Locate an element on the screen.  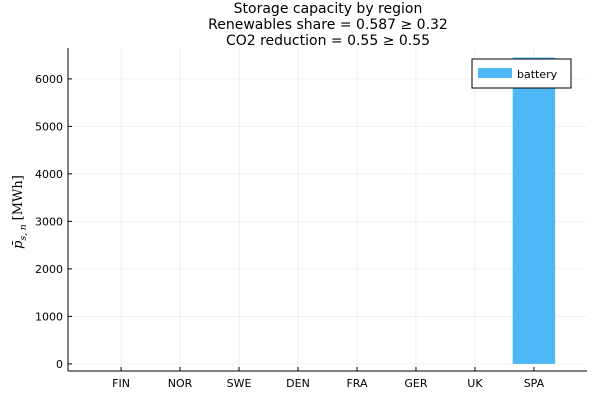
y-axis-label: p̄s, n [MWh] is located at coordinates (20, 212).